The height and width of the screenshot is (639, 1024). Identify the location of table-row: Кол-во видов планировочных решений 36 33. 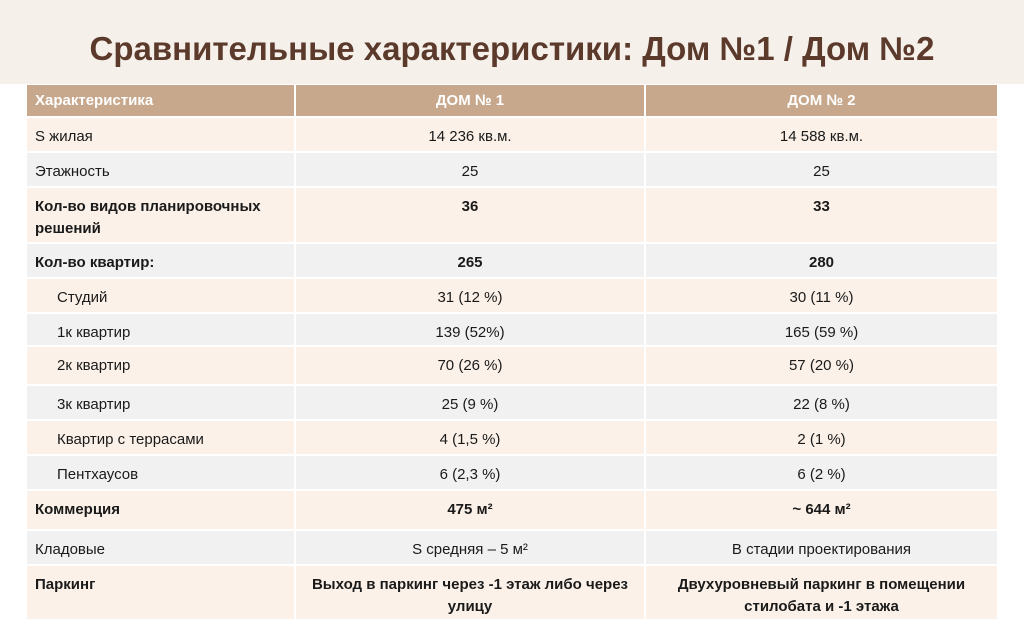
(513, 215).